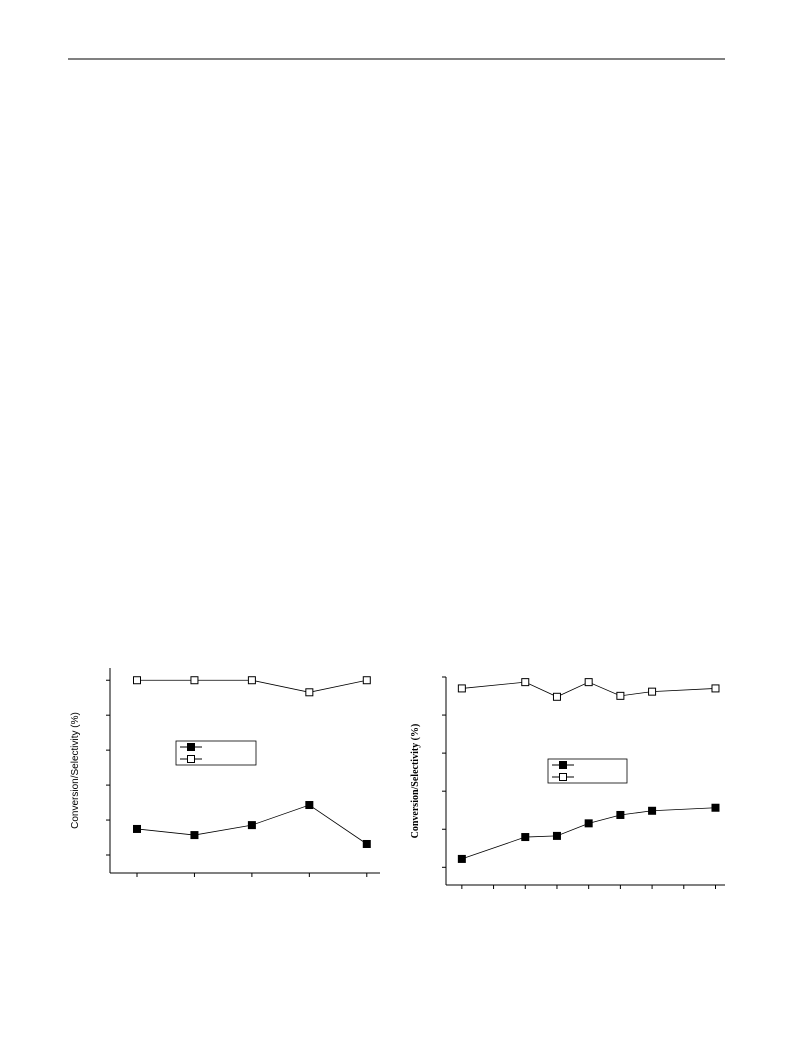 The width and height of the screenshot is (793, 1053). I want to click on series-line, so click(588, 833).